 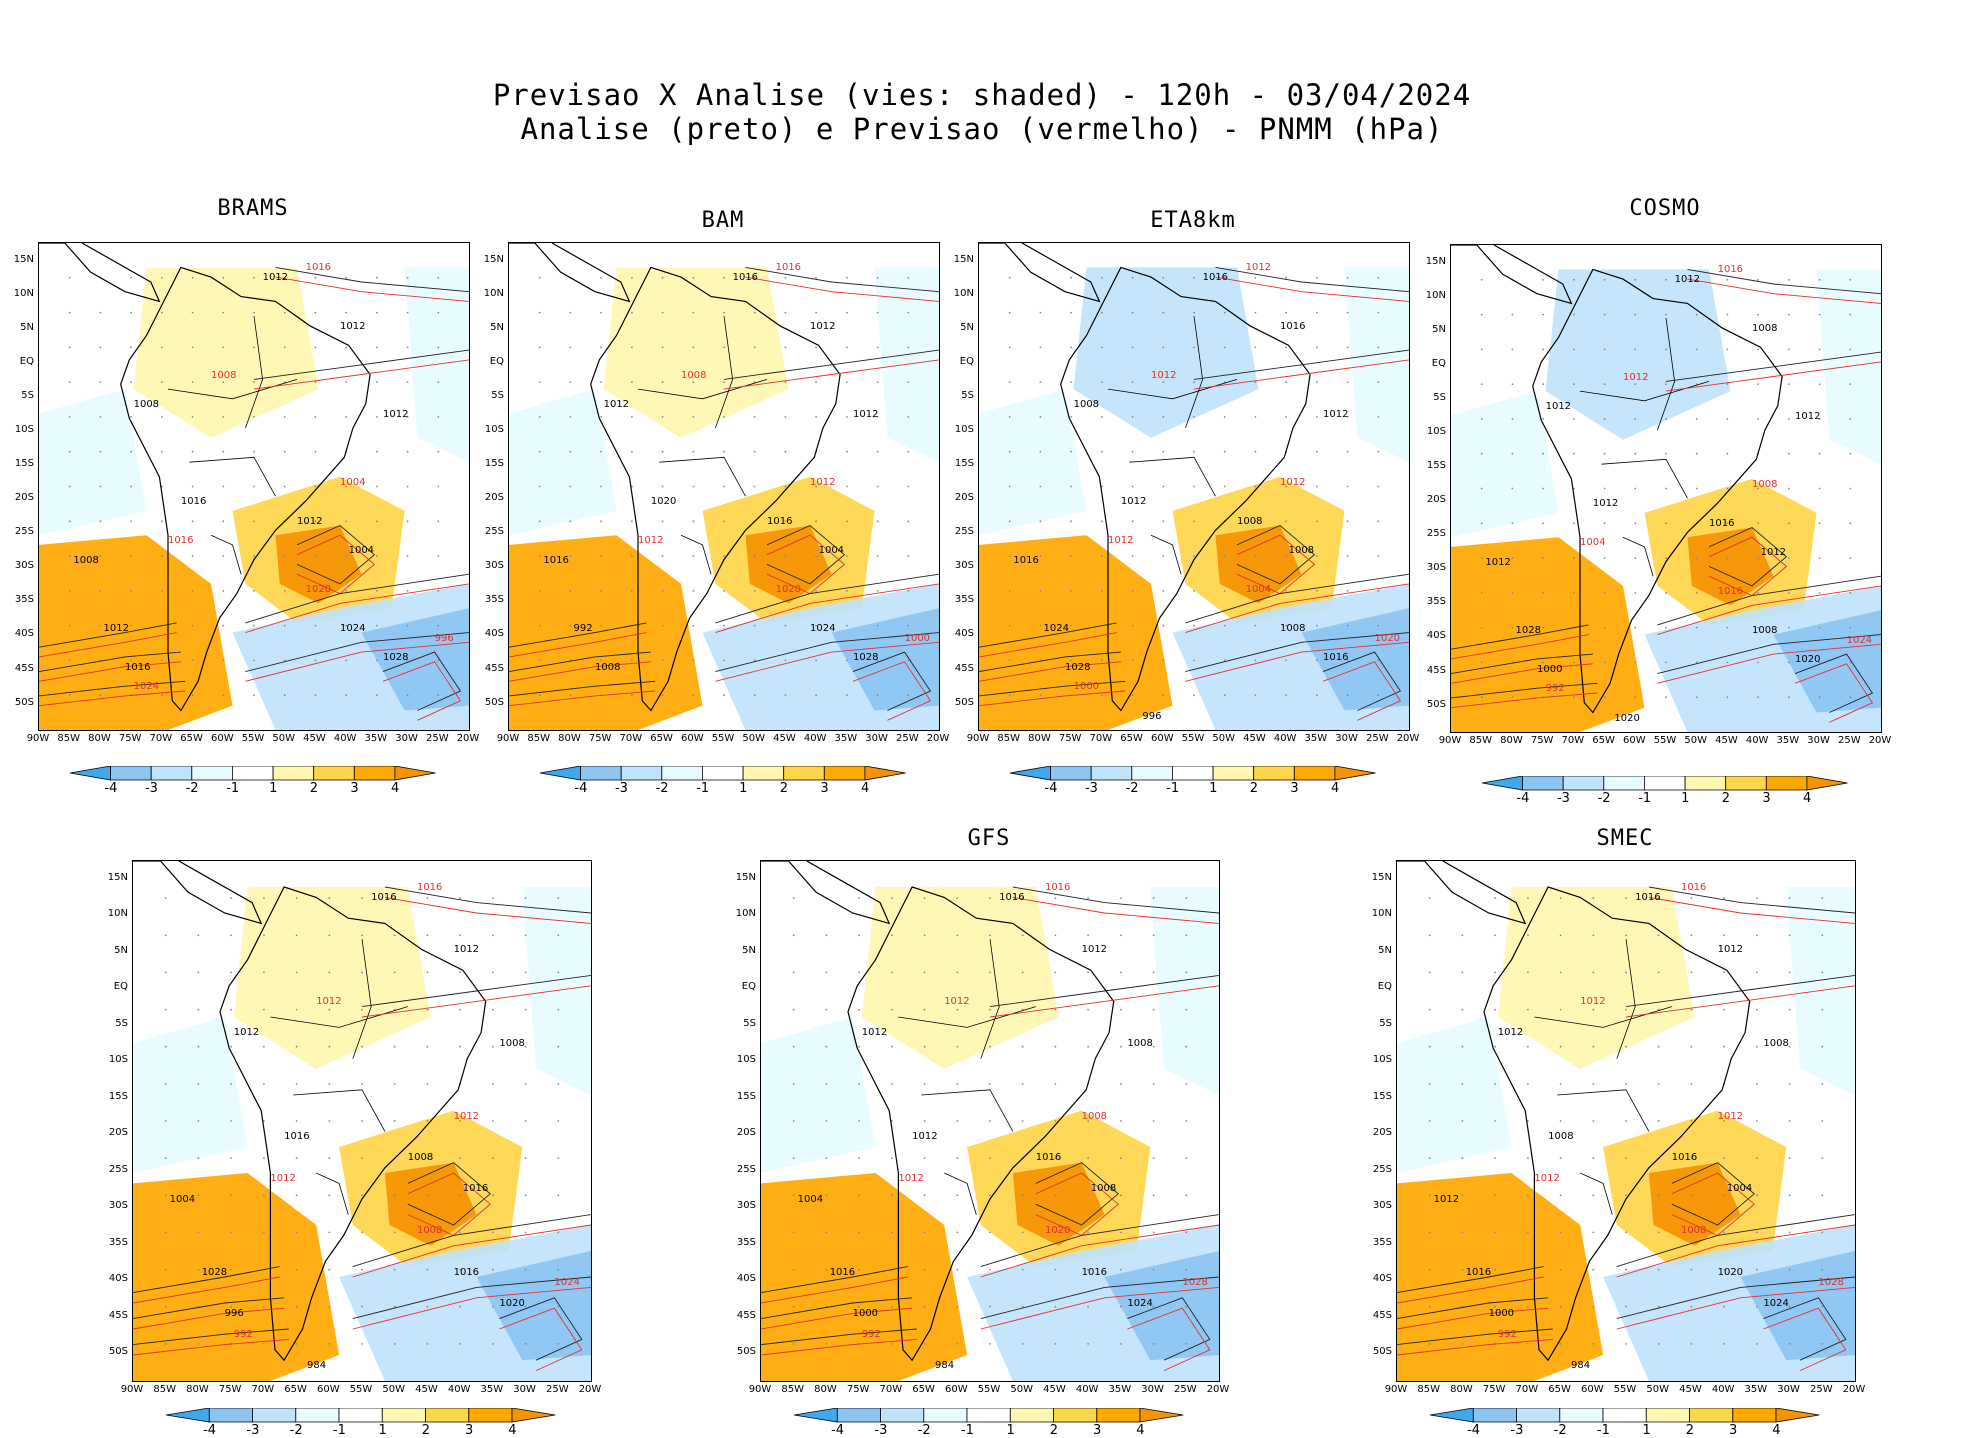 What do you see at coordinates (964, 600) in the screenshot?
I see `latitude-label: 35S` at bounding box center [964, 600].